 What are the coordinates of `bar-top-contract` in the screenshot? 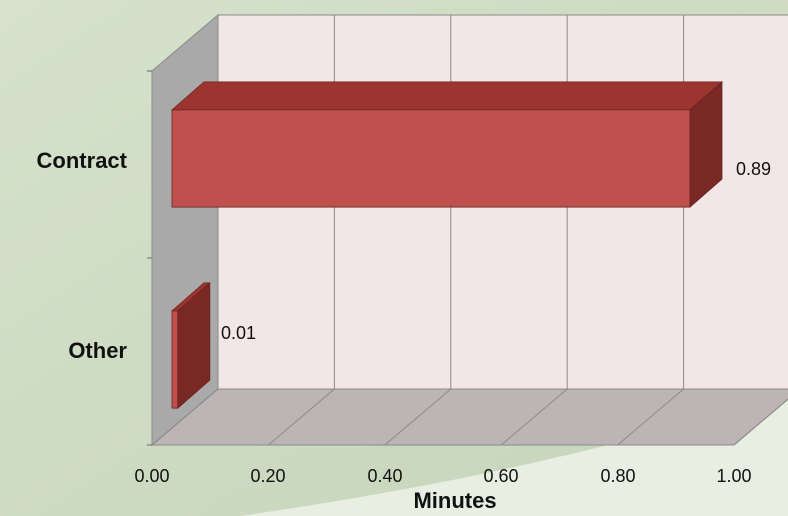 It's located at (447, 96).